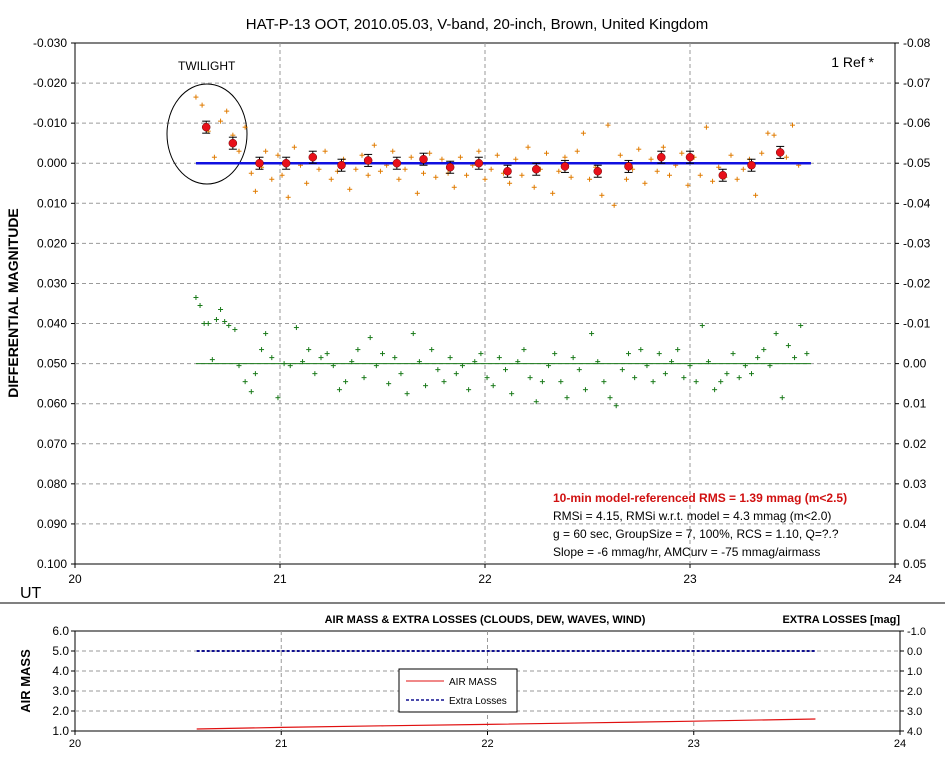  Describe the element at coordinates (915, 364) in the screenshot. I see `top-y2-tick-label: 0.00` at that location.